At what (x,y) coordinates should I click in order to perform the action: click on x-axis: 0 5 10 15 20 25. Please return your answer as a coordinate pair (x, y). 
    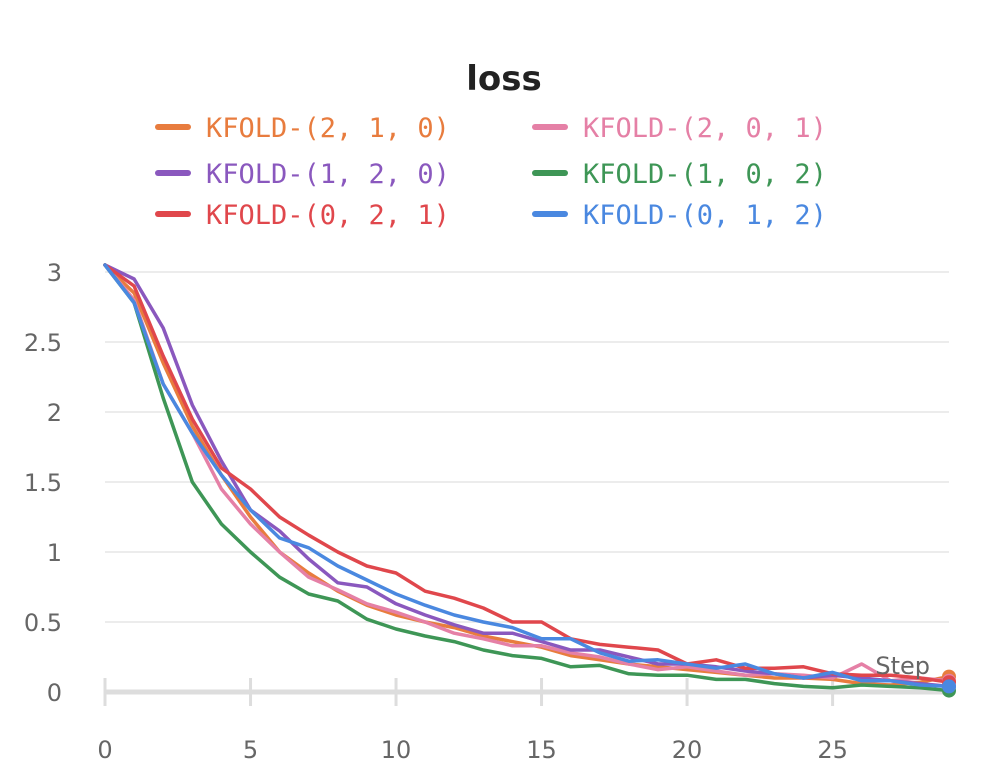
    Looking at the image, I should click on (472, 721).